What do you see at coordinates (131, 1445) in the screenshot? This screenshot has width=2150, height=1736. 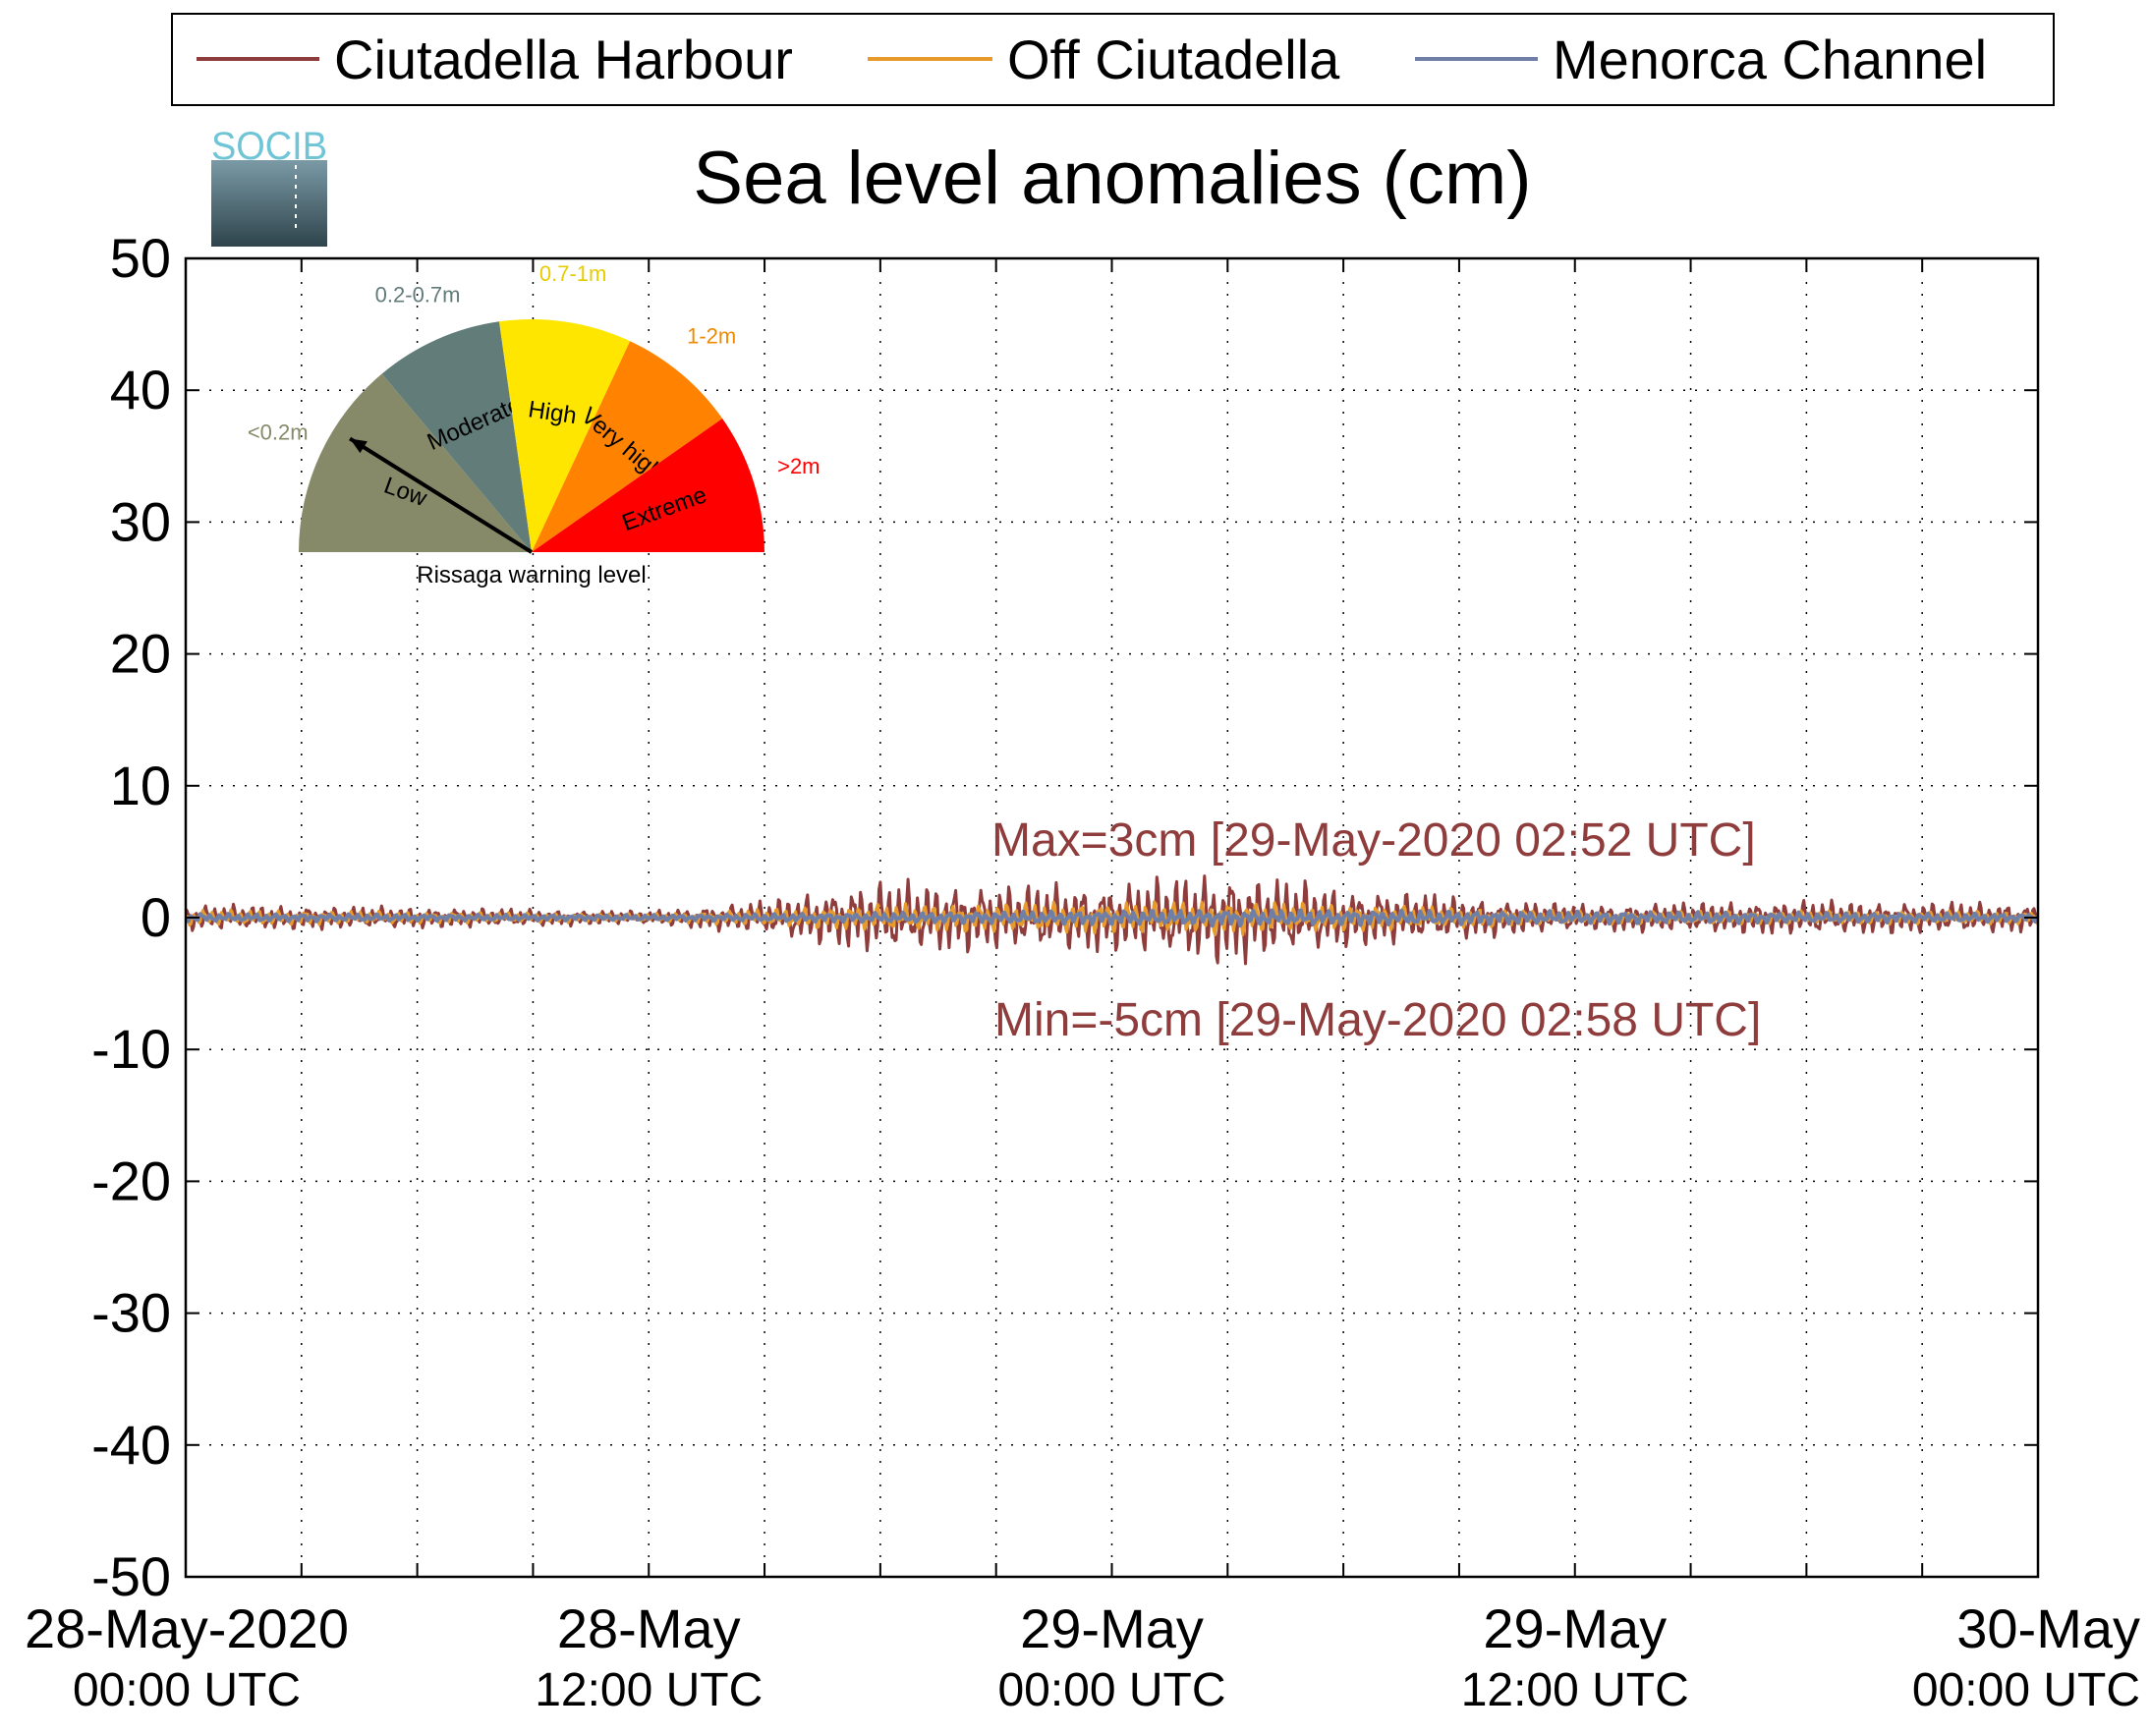 I see `y-tick-label: -40` at bounding box center [131, 1445].